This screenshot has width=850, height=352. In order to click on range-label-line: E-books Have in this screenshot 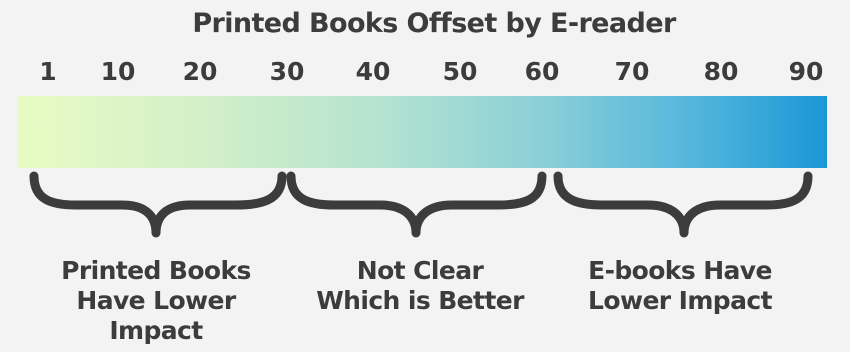, I will do `click(680, 270)`.